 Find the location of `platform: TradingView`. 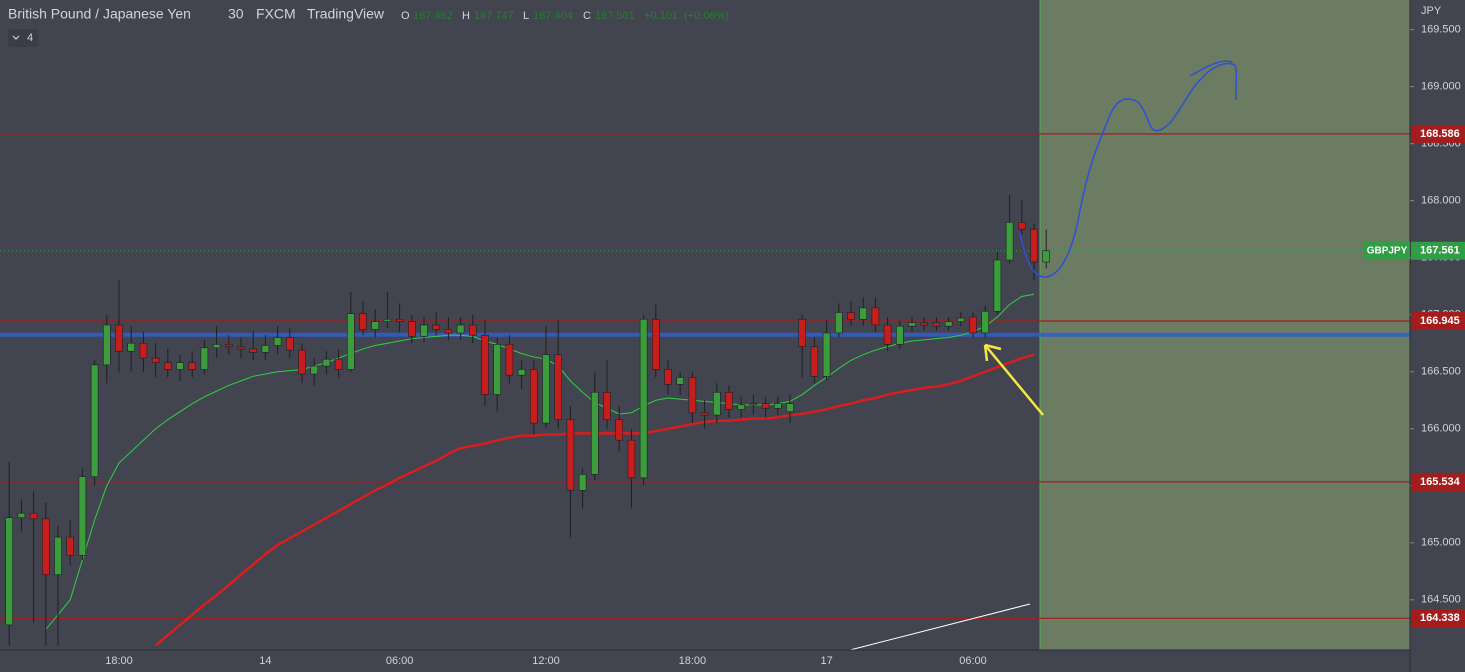

platform: TradingView is located at coordinates (346, 14).